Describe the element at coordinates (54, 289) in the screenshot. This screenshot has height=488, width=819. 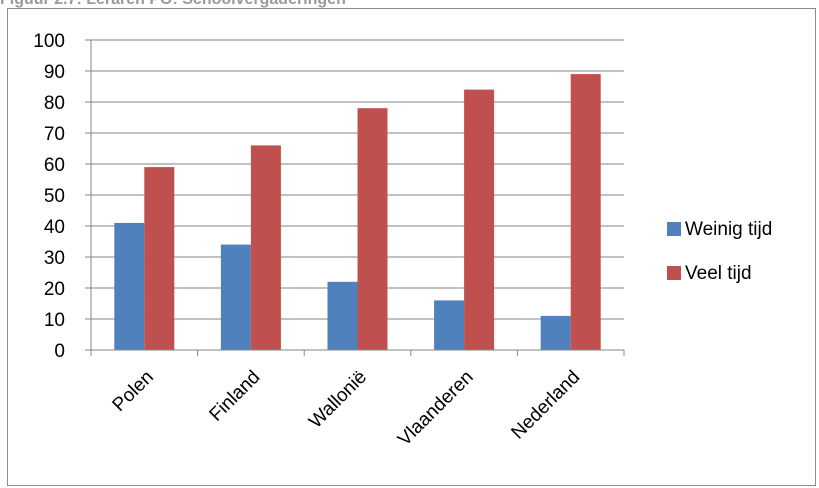
I see `y-tick-label: 20` at that location.